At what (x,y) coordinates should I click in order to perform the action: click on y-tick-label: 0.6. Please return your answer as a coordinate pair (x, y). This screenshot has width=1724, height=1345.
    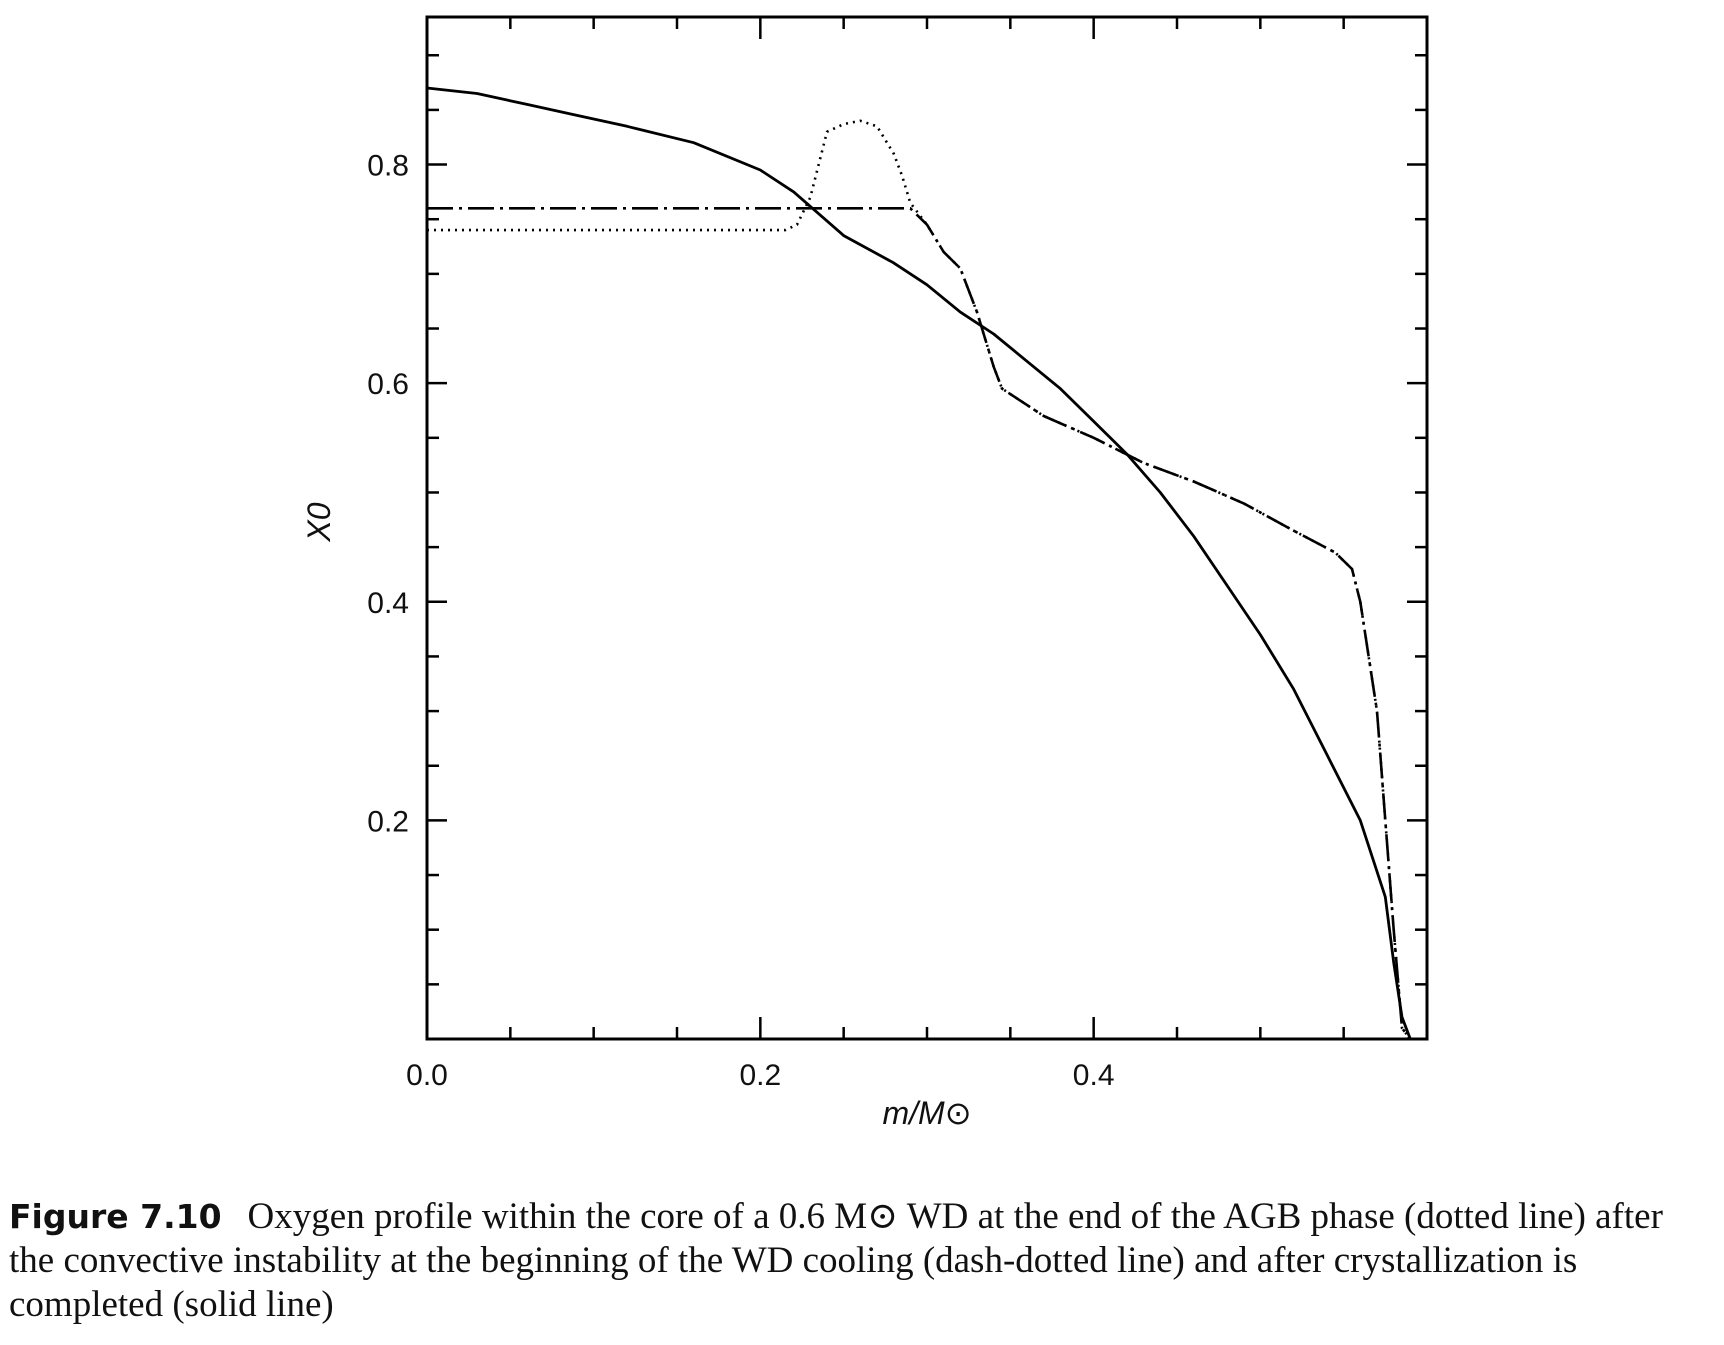
    Looking at the image, I should click on (388, 384).